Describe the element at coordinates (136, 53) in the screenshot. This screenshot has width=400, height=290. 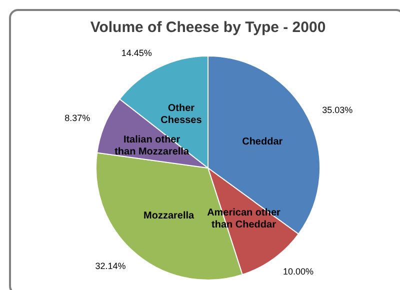
I see `data-label: 14.45%` at that location.